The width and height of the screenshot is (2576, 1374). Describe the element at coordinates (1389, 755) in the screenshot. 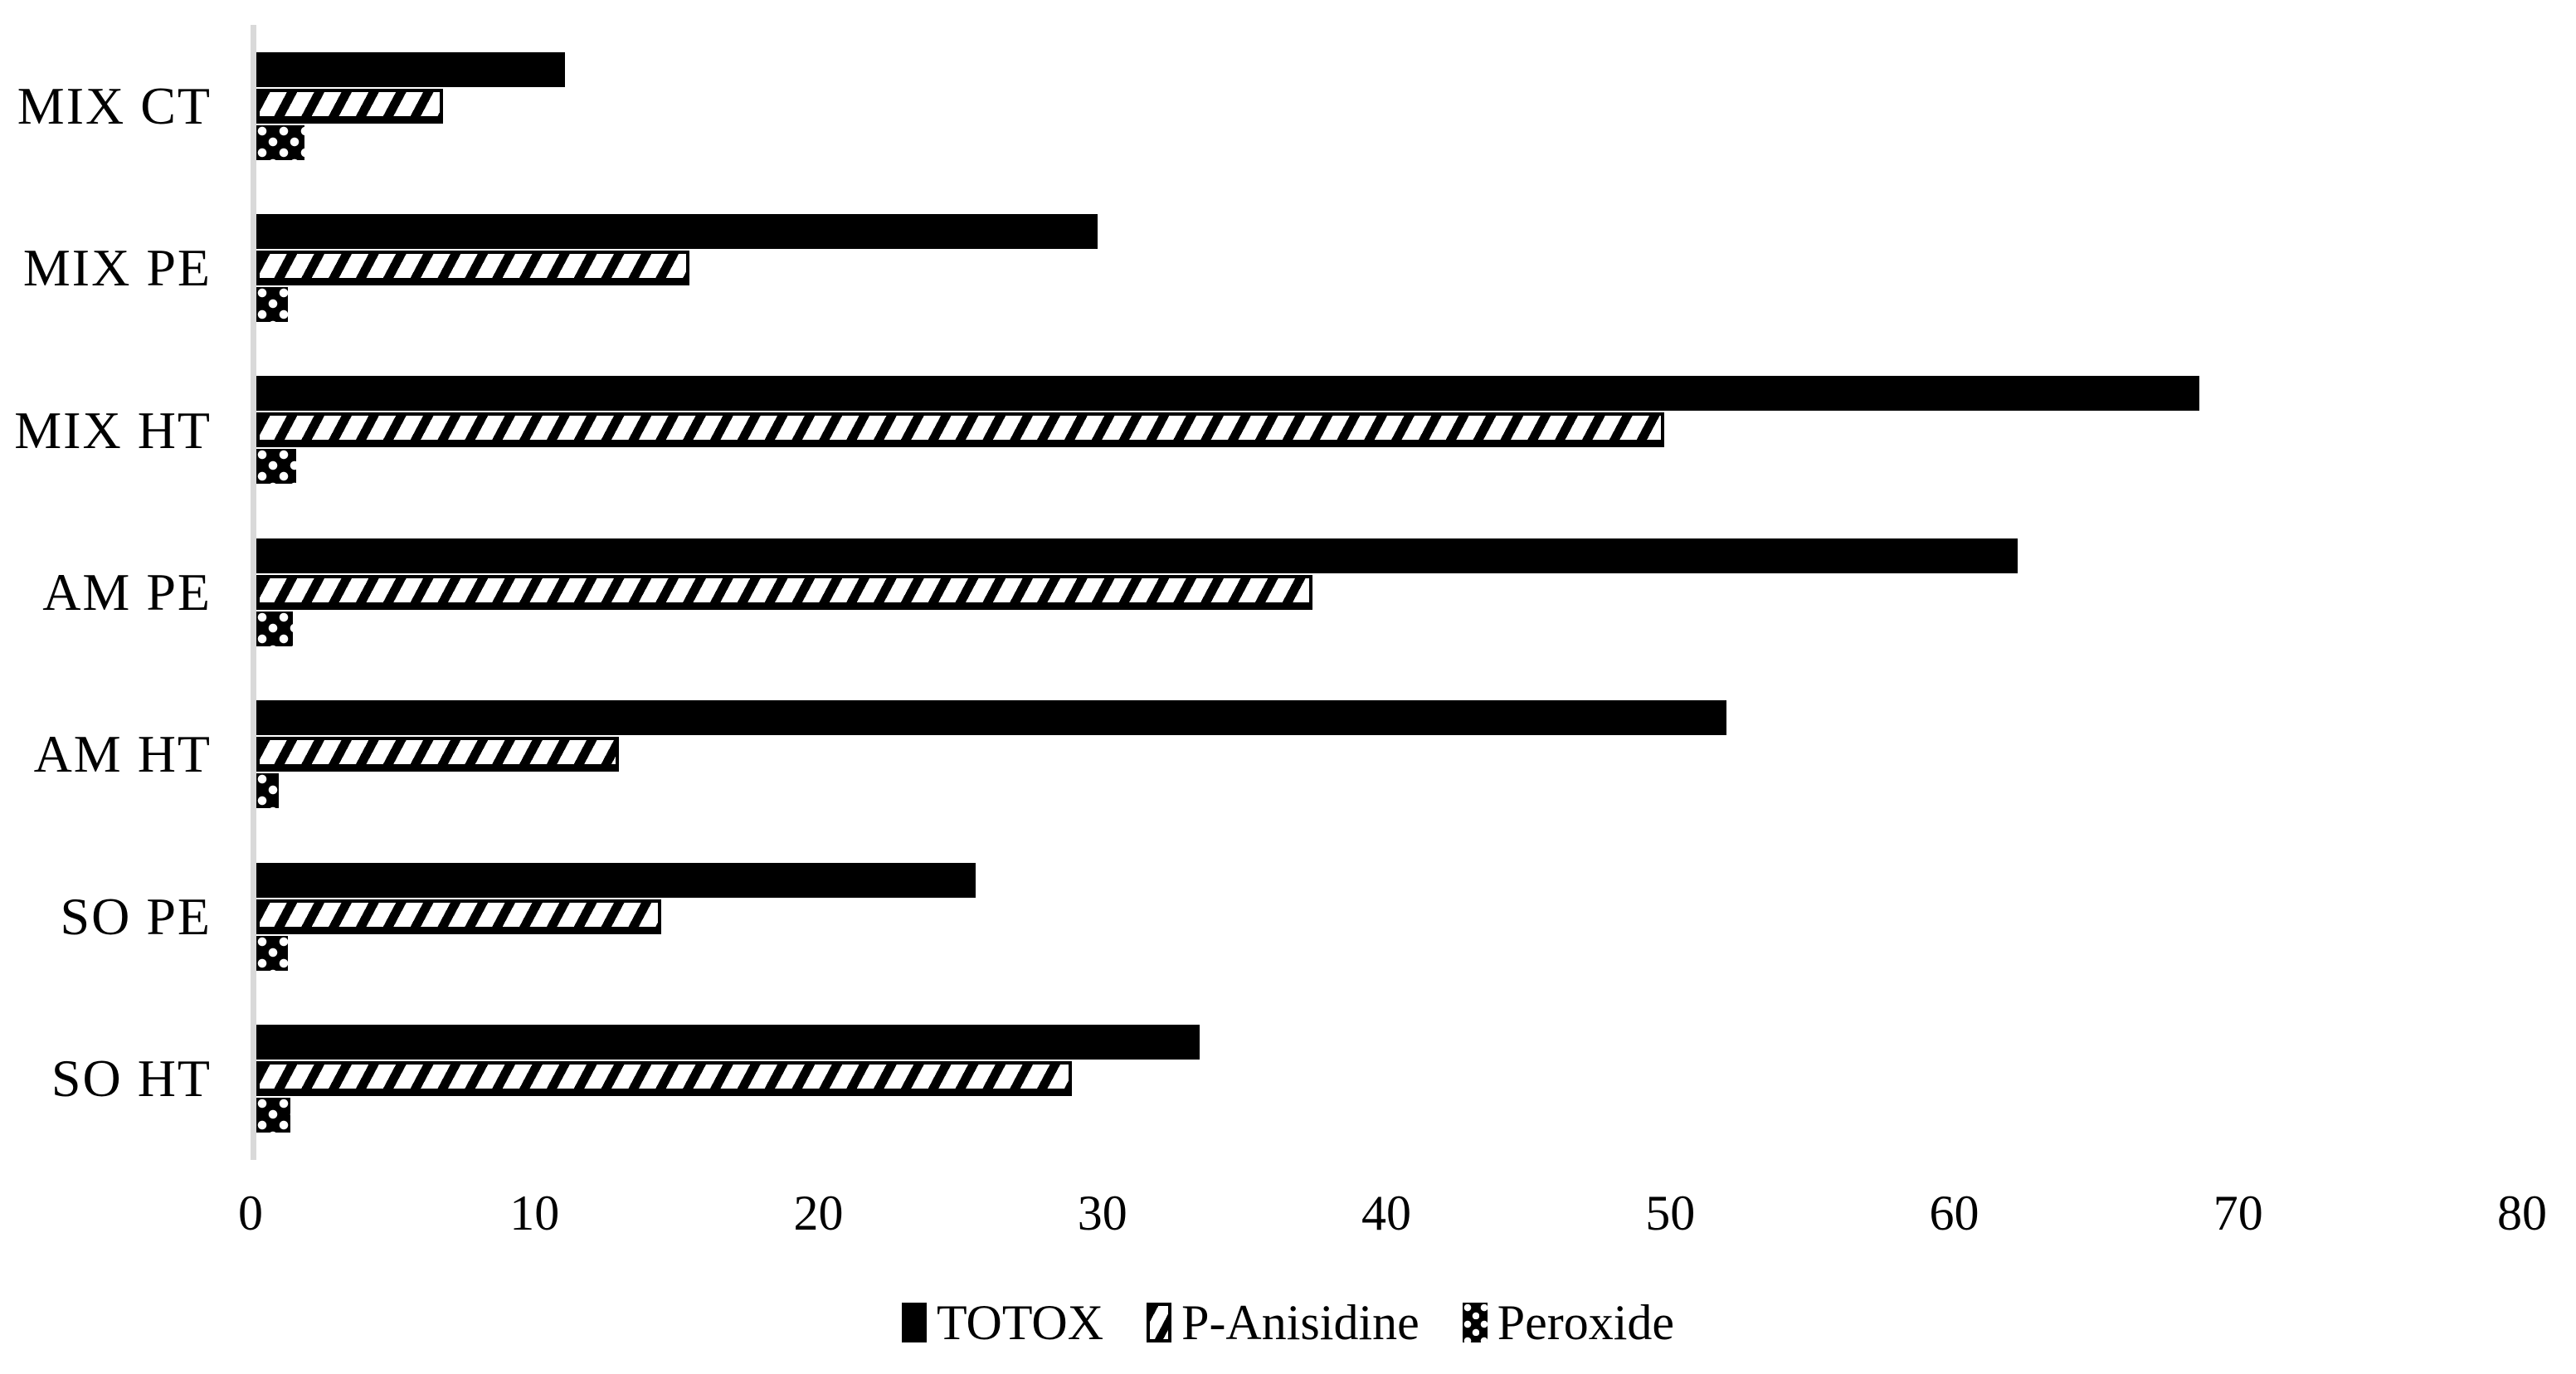

I see `bar-group-am-ht` at that location.